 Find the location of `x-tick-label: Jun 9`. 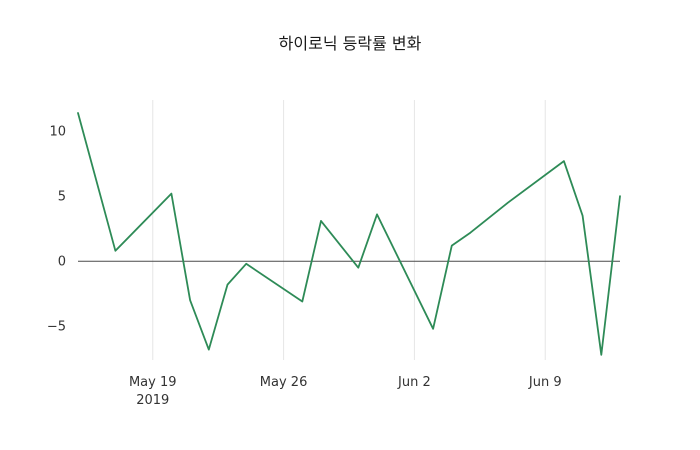

x-tick-label: Jun 9 is located at coordinates (545, 382).